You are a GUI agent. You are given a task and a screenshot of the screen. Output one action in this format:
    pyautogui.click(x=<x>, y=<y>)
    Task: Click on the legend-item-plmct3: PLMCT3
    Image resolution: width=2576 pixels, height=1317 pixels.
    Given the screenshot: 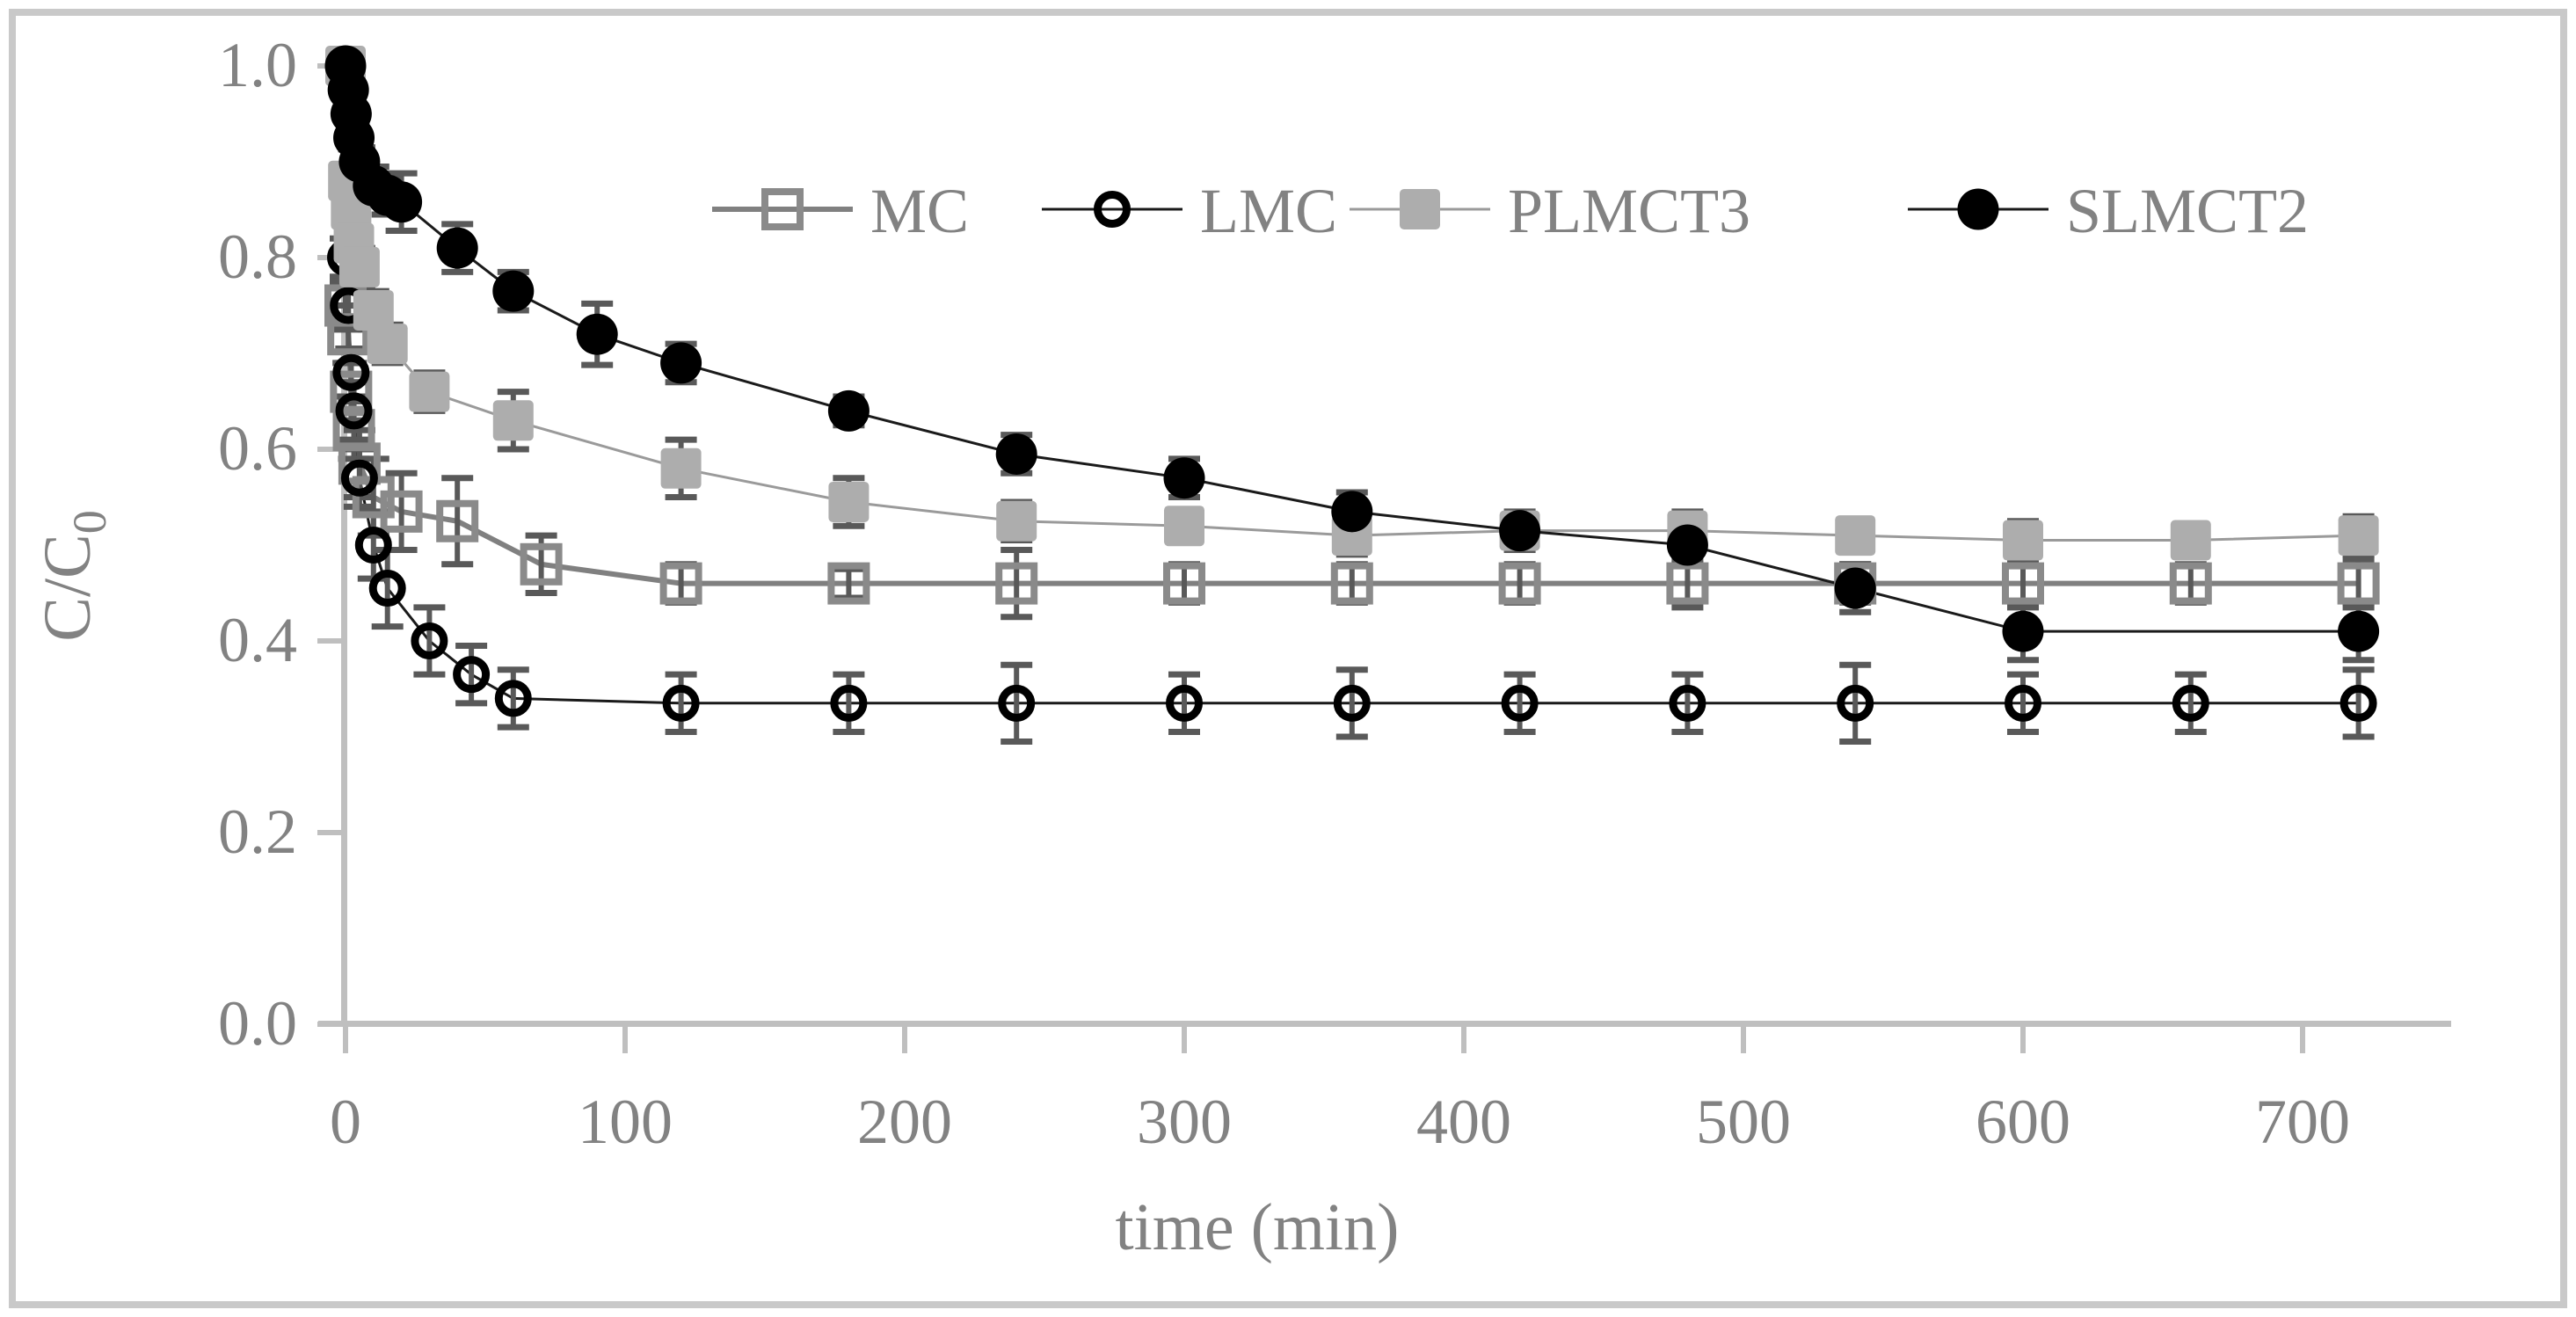 What is the action you would take?
    pyautogui.click(x=1550, y=211)
    